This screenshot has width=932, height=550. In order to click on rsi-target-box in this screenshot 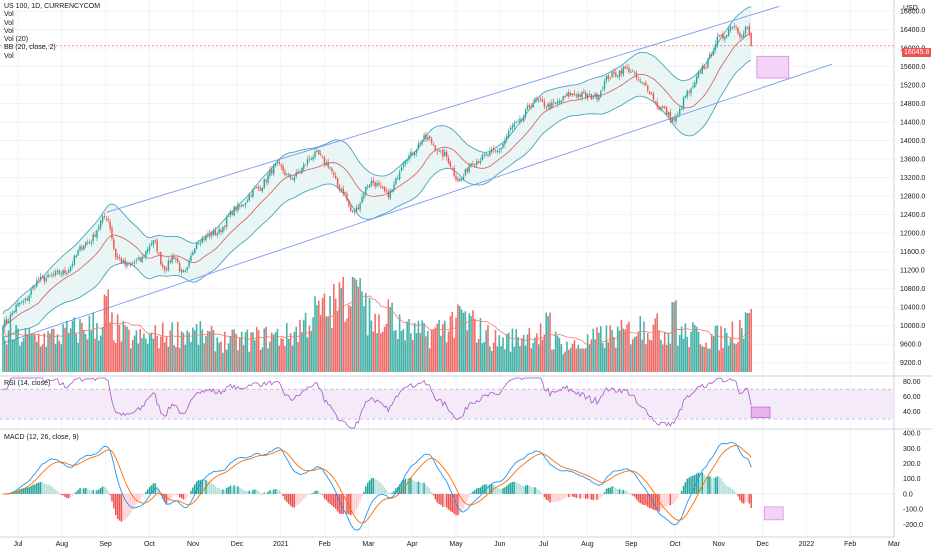, I will do `click(760, 412)`.